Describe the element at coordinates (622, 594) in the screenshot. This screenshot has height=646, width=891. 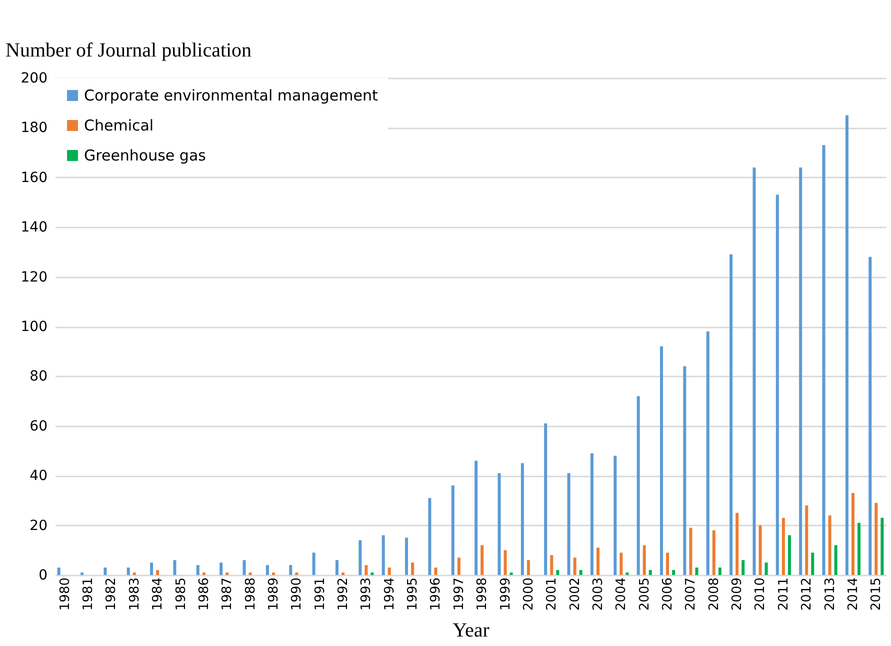
I see `x-tick-label: 2004` at that location.